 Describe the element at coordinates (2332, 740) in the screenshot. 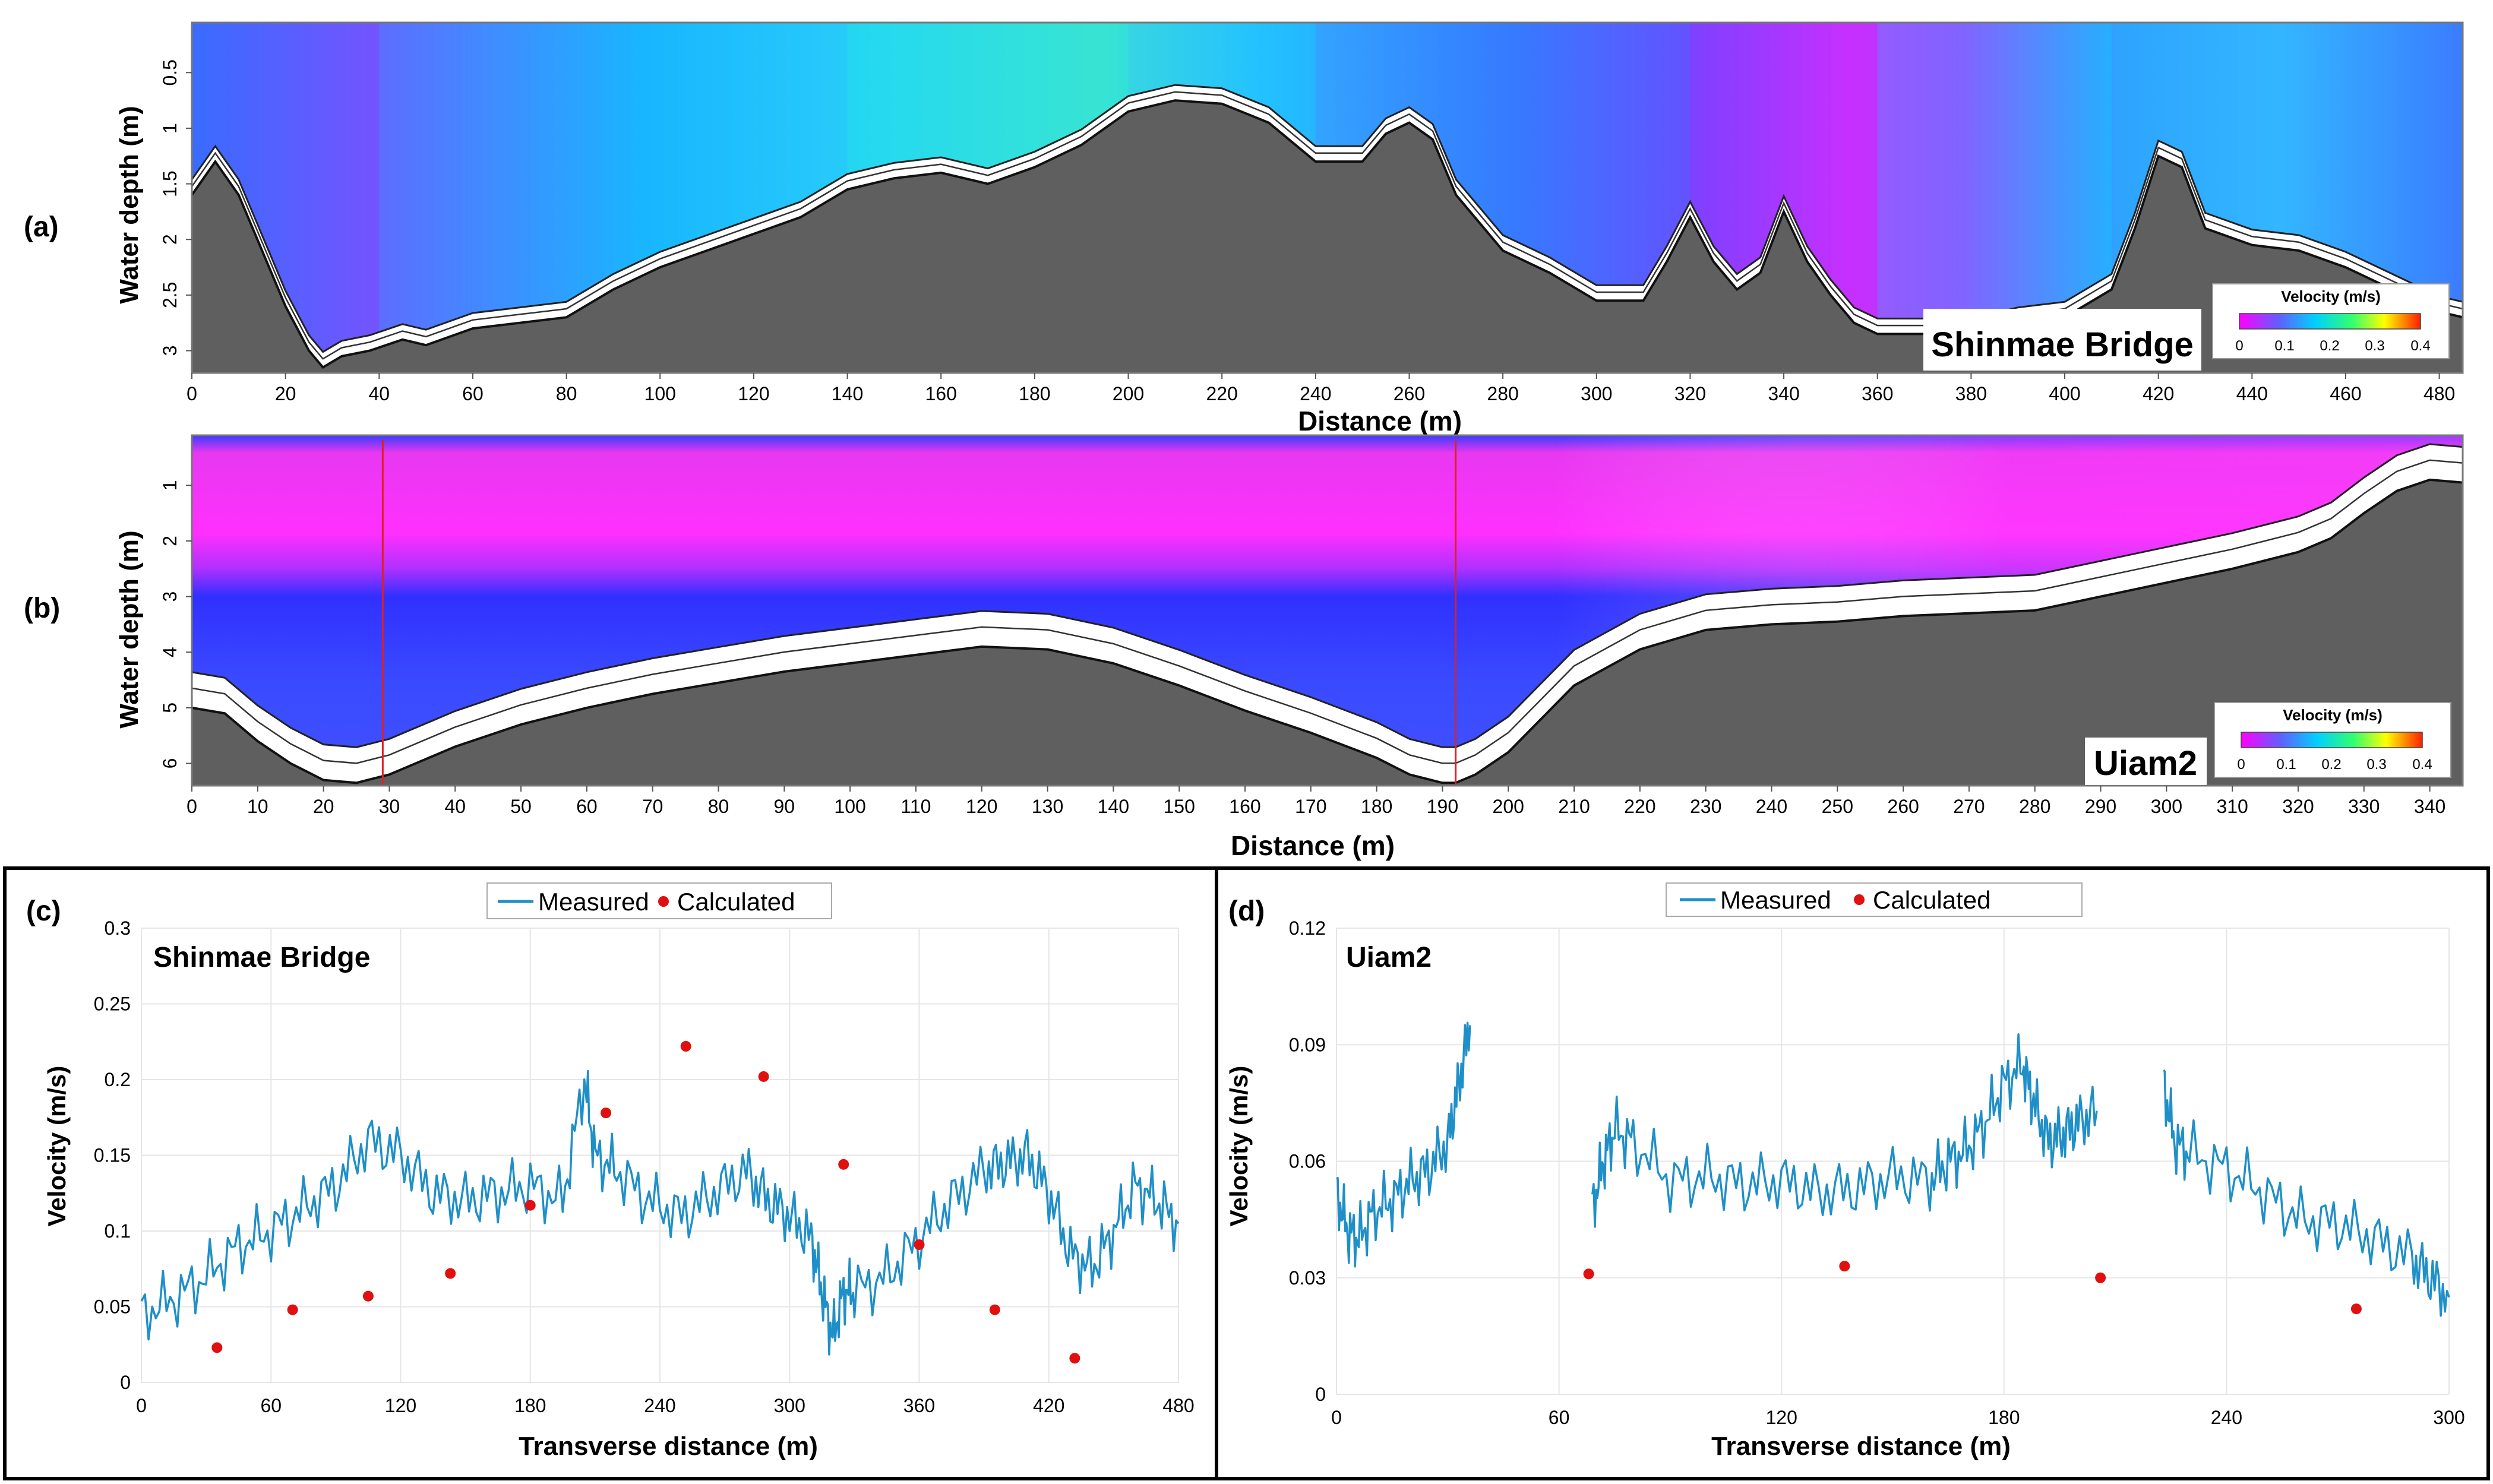

I see `panel-b-colorbar: Velocity (m/s) 0 0.1 0.2 0.3 0.4` at that location.